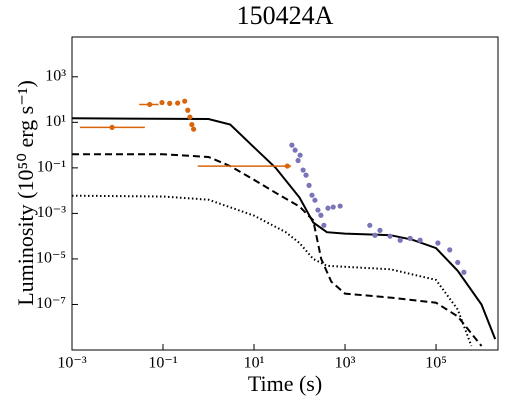 The height and width of the screenshot is (412, 507). Describe the element at coordinates (345, 363) in the screenshot. I see `x-tick-label: 10³` at that location.